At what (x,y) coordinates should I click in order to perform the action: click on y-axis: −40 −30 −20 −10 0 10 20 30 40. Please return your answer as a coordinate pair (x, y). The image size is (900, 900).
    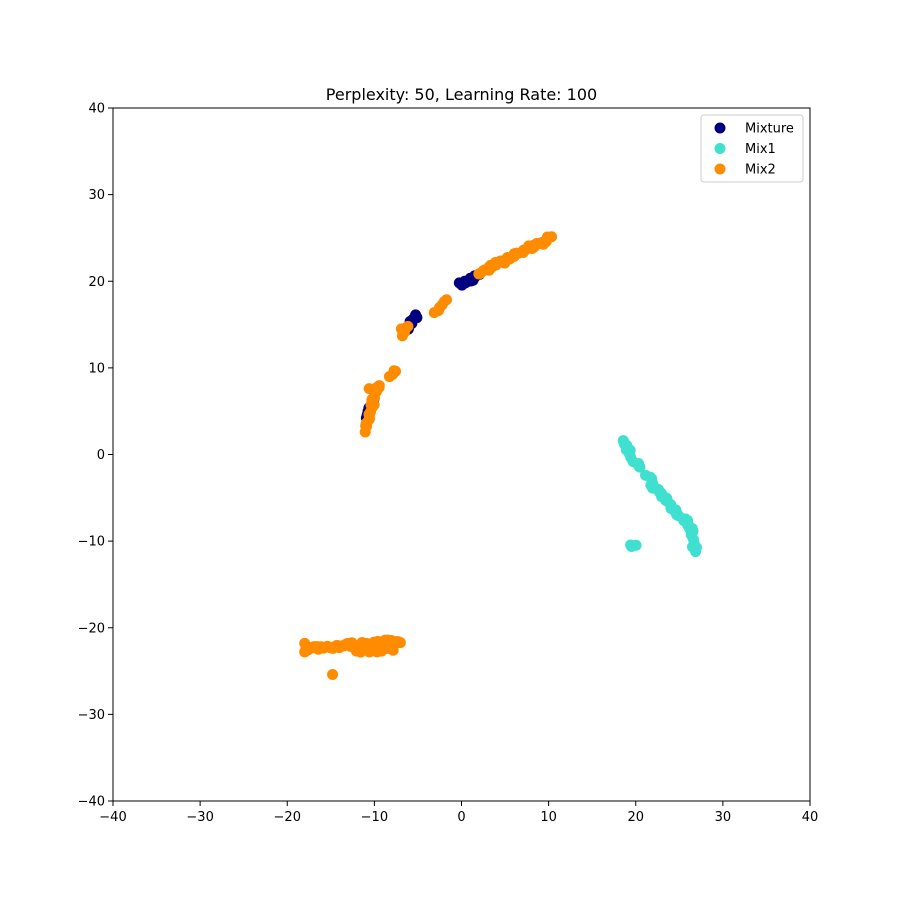
    Looking at the image, I should click on (95, 456).